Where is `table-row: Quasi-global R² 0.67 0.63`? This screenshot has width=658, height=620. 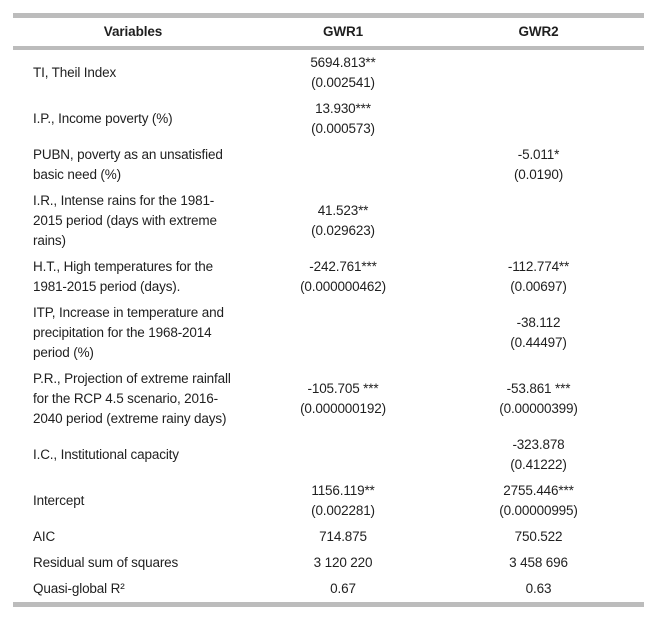 table-row: Quasi-global R² 0.67 0.63 is located at coordinates (328, 590).